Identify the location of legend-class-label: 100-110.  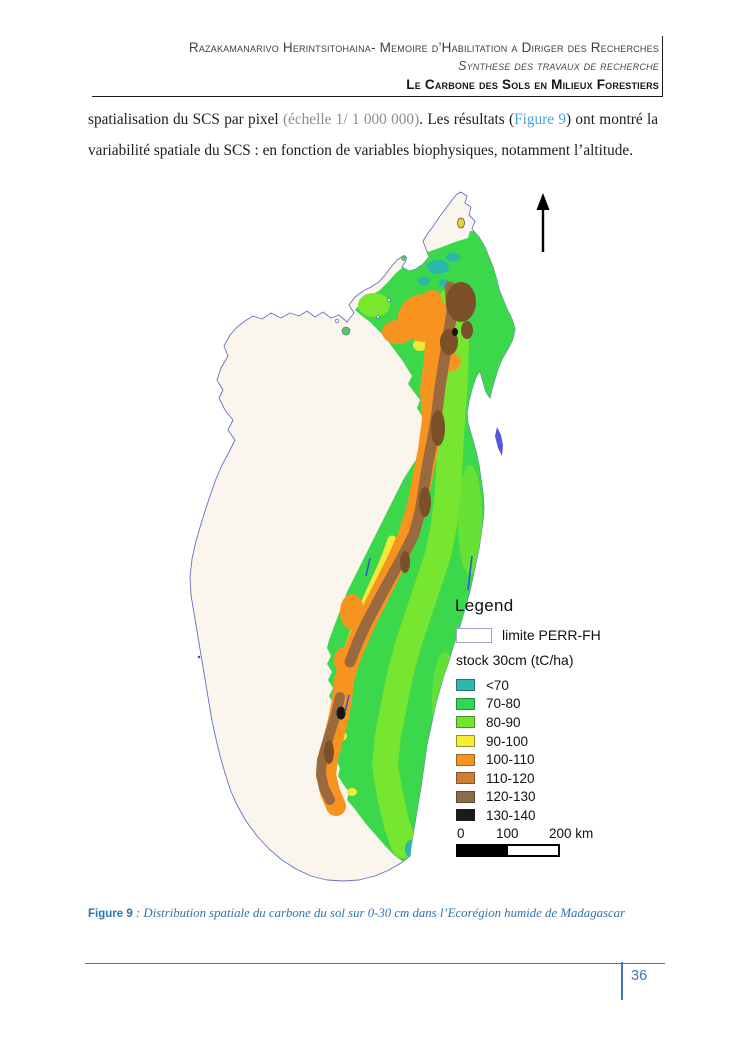
(510, 760).